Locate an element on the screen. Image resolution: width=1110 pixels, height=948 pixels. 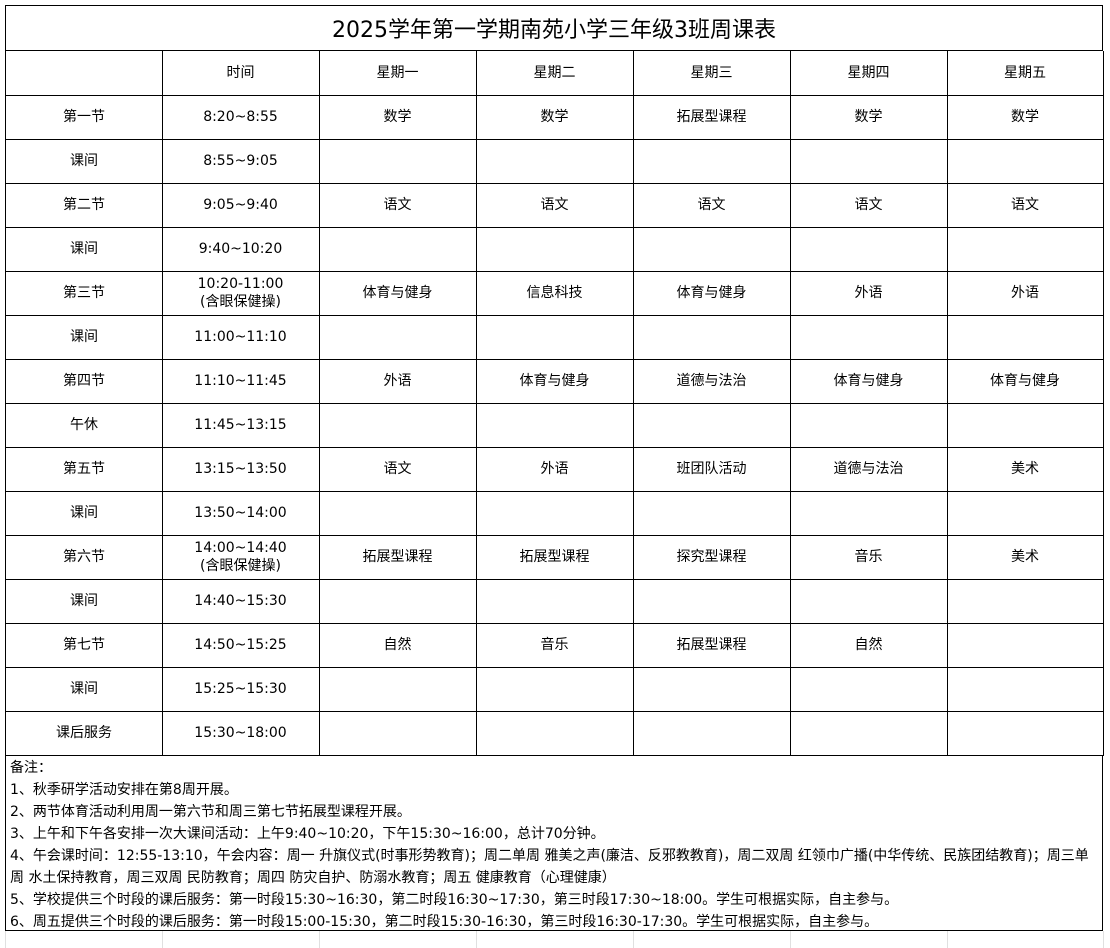
class-name: 体育与健身 is located at coordinates (1025, 381).